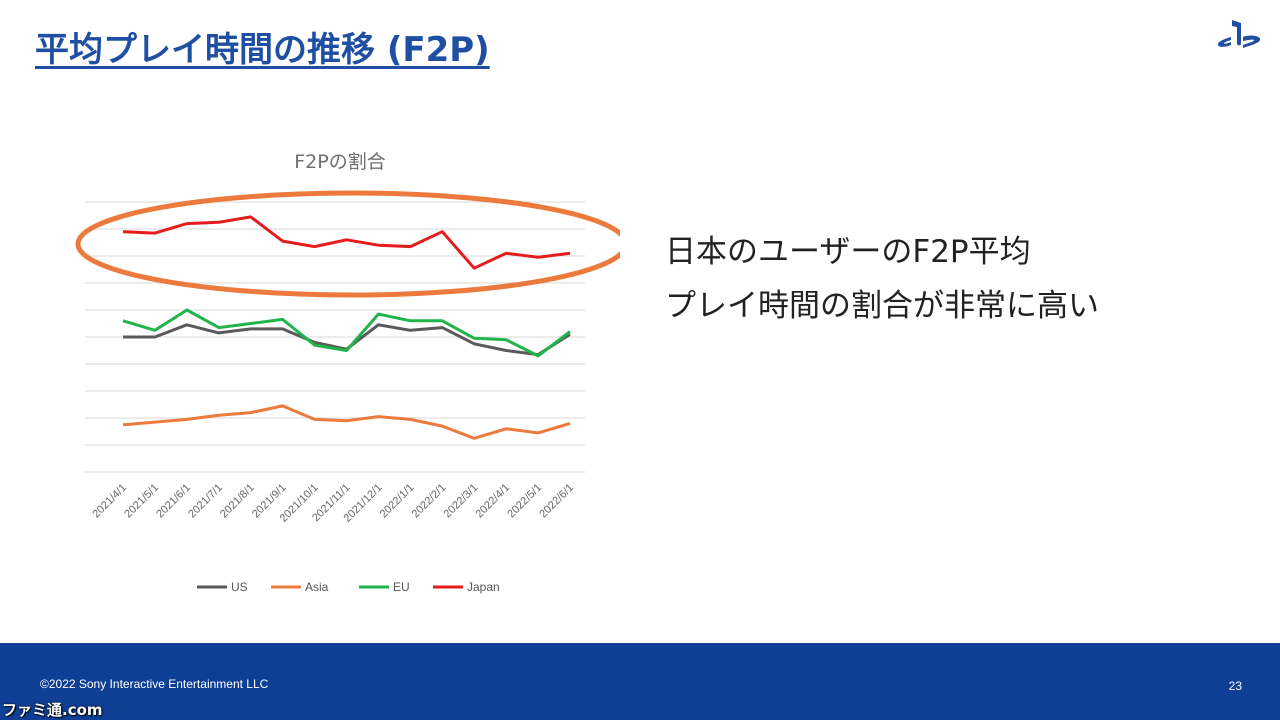 This screenshot has height=720, width=1280. Describe the element at coordinates (882, 306) in the screenshot. I see `callout-line-2: プレイ時間の割合が非常に高い` at that location.